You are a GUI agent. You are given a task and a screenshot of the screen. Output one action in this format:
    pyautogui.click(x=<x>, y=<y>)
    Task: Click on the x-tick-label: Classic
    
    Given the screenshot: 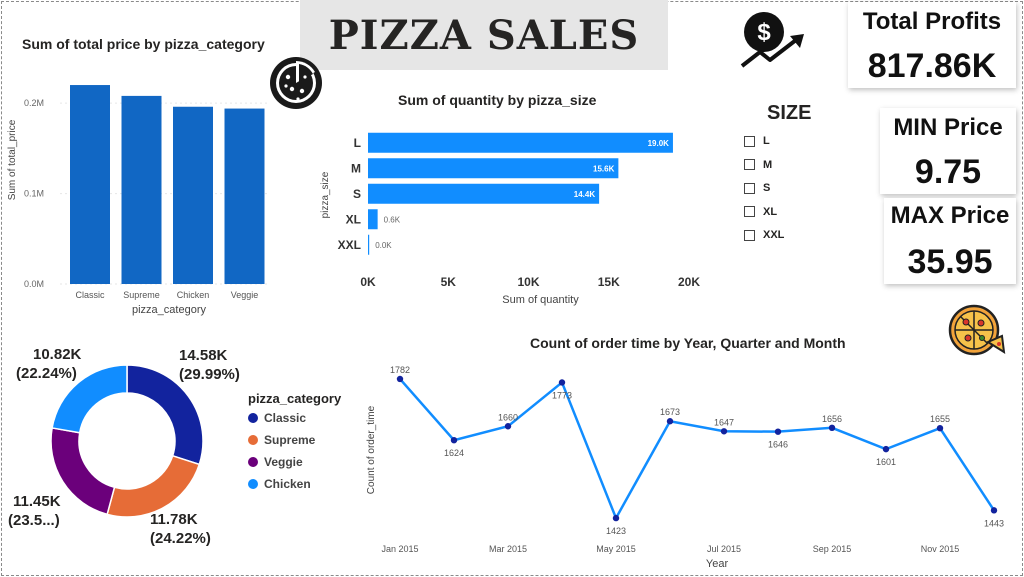 What is the action you would take?
    pyautogui.click(x=90, y=295)
    